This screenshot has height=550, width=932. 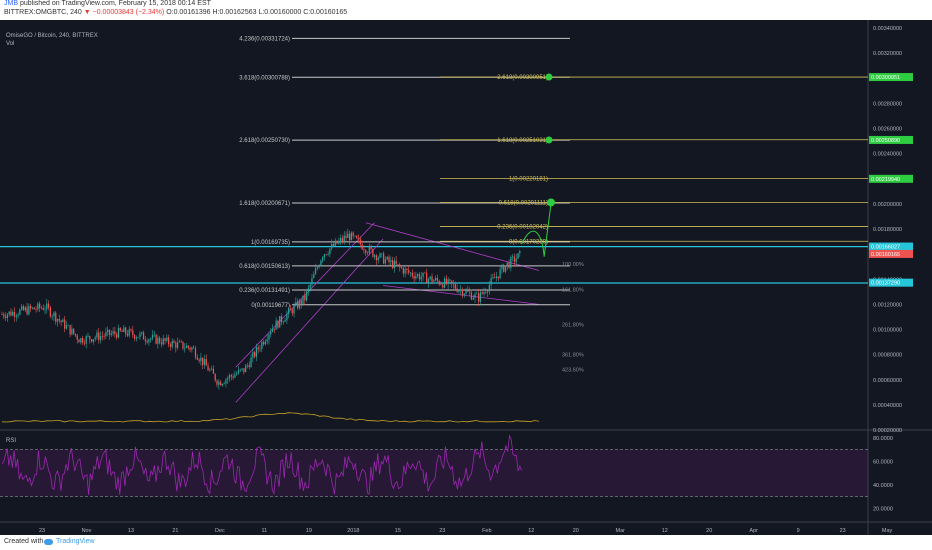 I want to click on time-tick-label: 2018, so click(x=353, y=531).